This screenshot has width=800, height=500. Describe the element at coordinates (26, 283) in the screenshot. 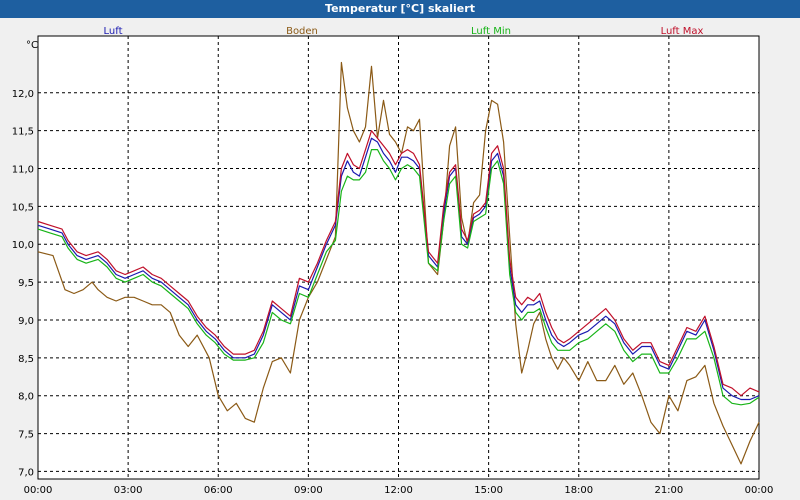

I see `y-tick-label: 9,5` at that location.